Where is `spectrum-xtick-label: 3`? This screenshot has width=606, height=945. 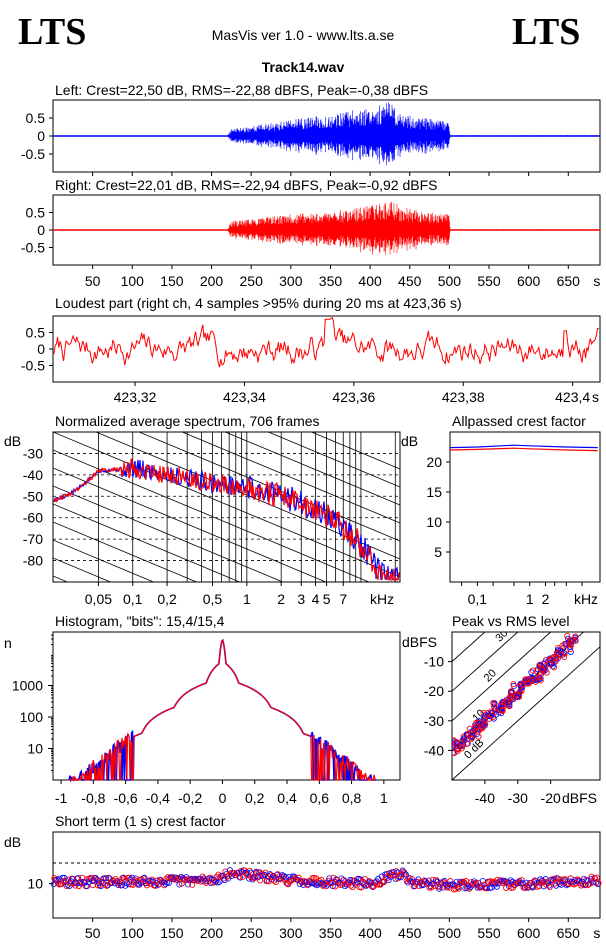
spectrum-xtick-label: 3 is located at coordinates (301, 599).